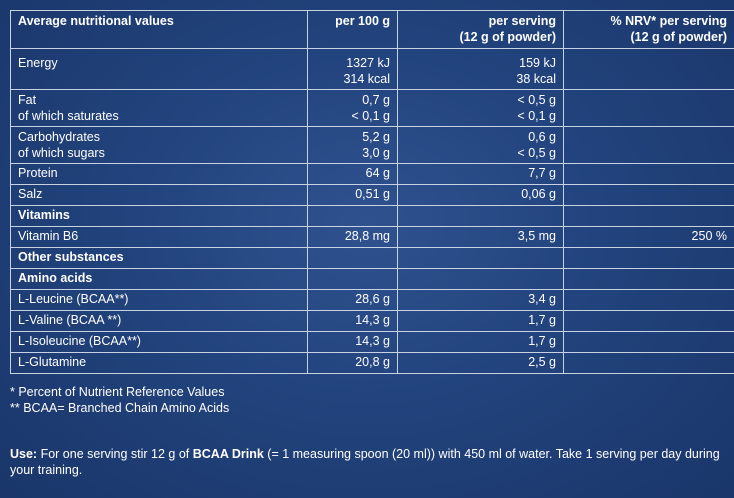  Describe the element at coordinates (352, 300) in the screenshot. I see `value-cell: 28,6 g` at that location.